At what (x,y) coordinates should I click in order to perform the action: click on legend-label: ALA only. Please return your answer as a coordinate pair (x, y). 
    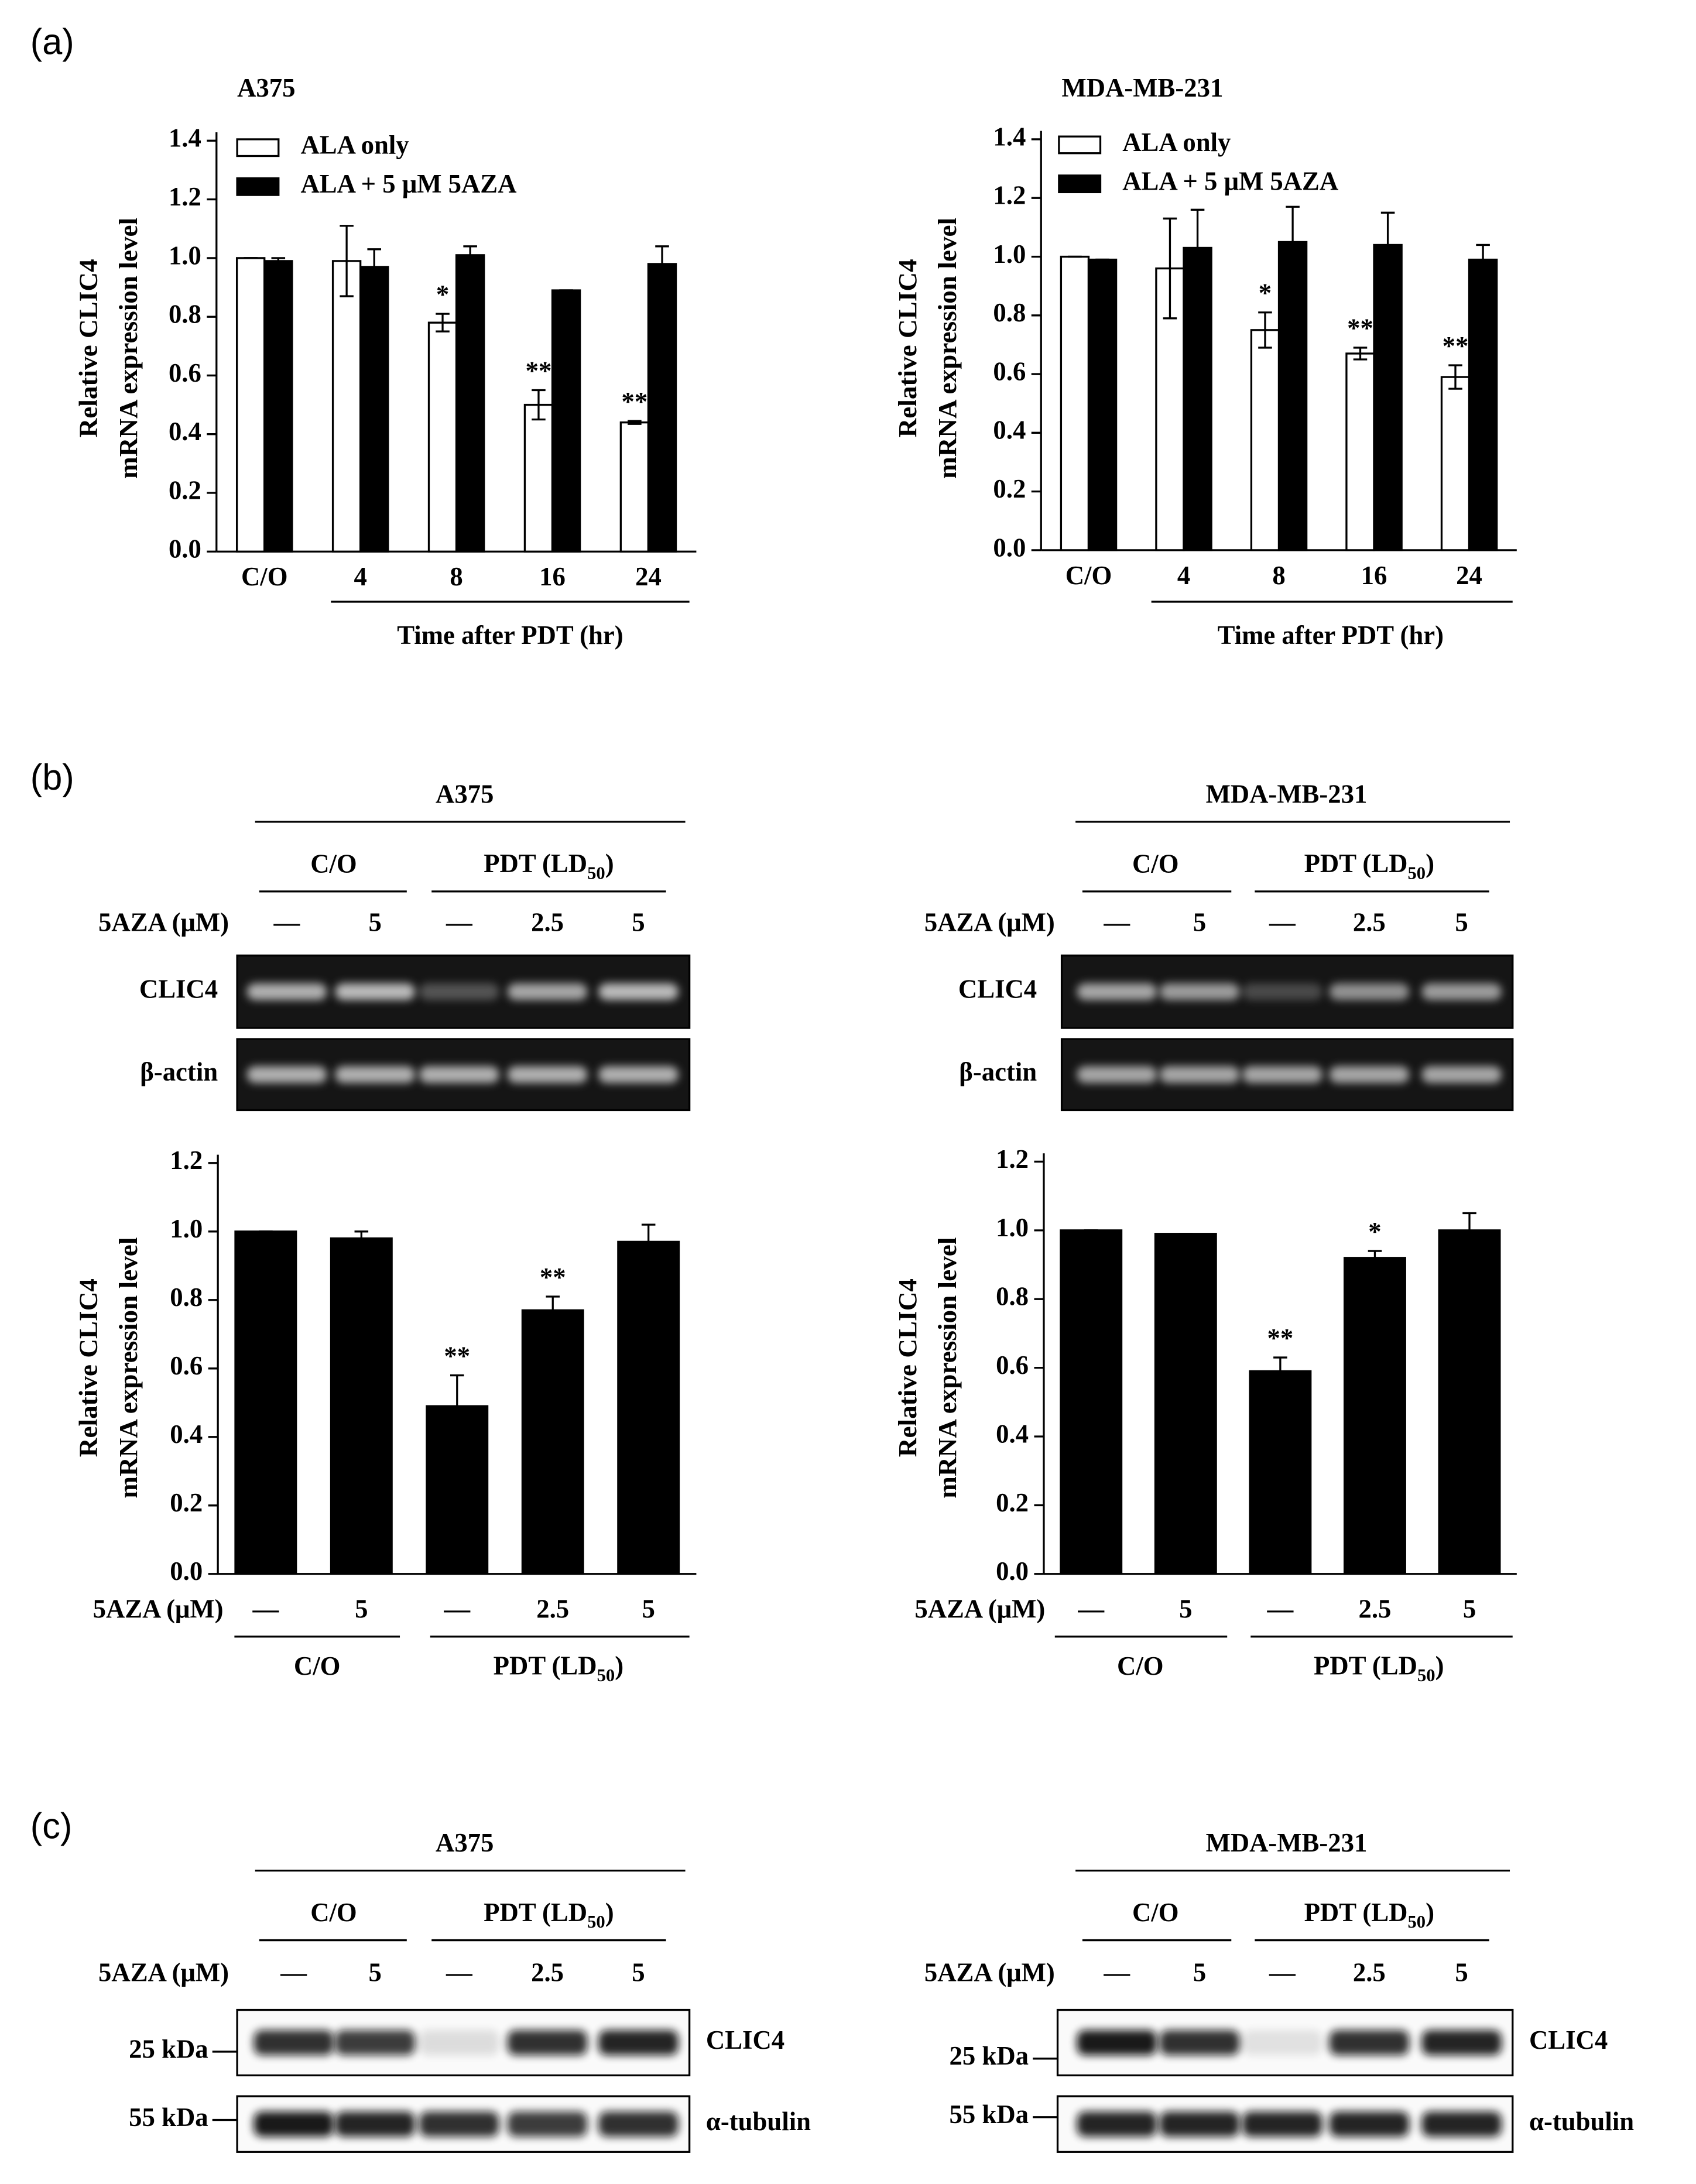
    Looking at the image, I should click on (1176, 142).